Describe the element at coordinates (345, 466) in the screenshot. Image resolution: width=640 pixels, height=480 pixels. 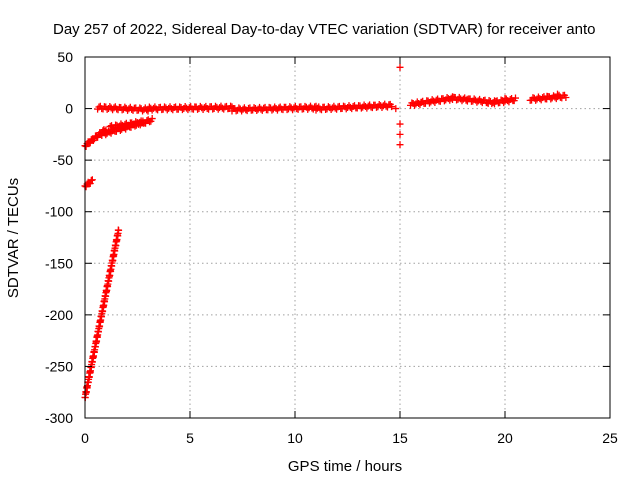
I see `x-axis-label: GPS time / hours` at that location.